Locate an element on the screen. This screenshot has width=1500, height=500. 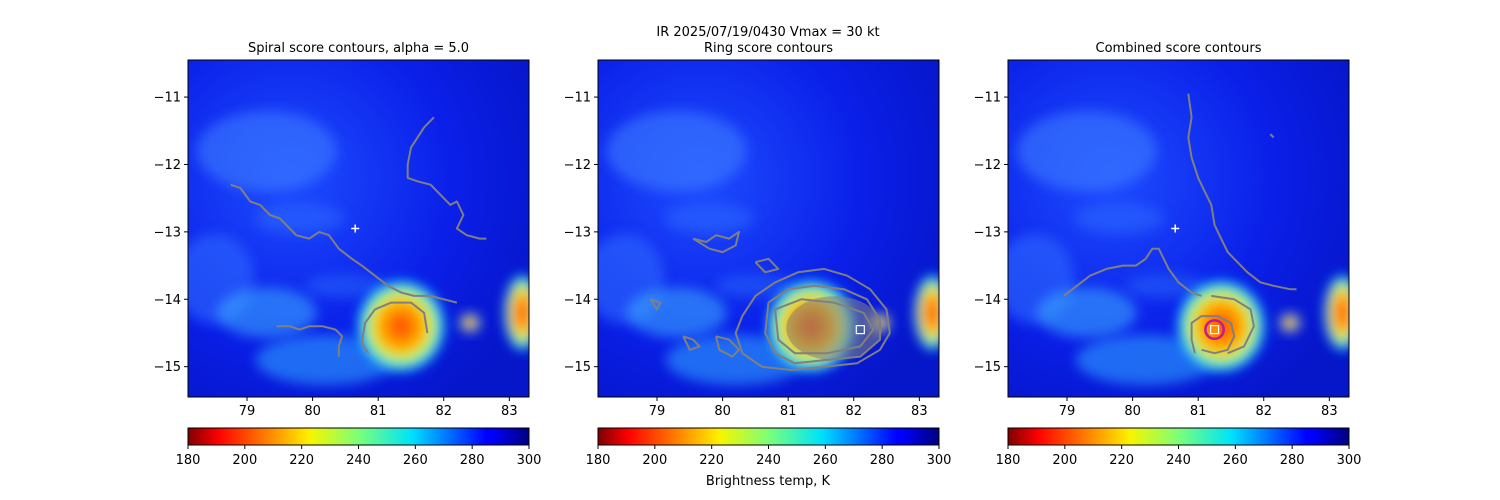
suptitle: IR 2025/07/19/0430 Vmax = 30 kt is located at coordinates (767, 32).